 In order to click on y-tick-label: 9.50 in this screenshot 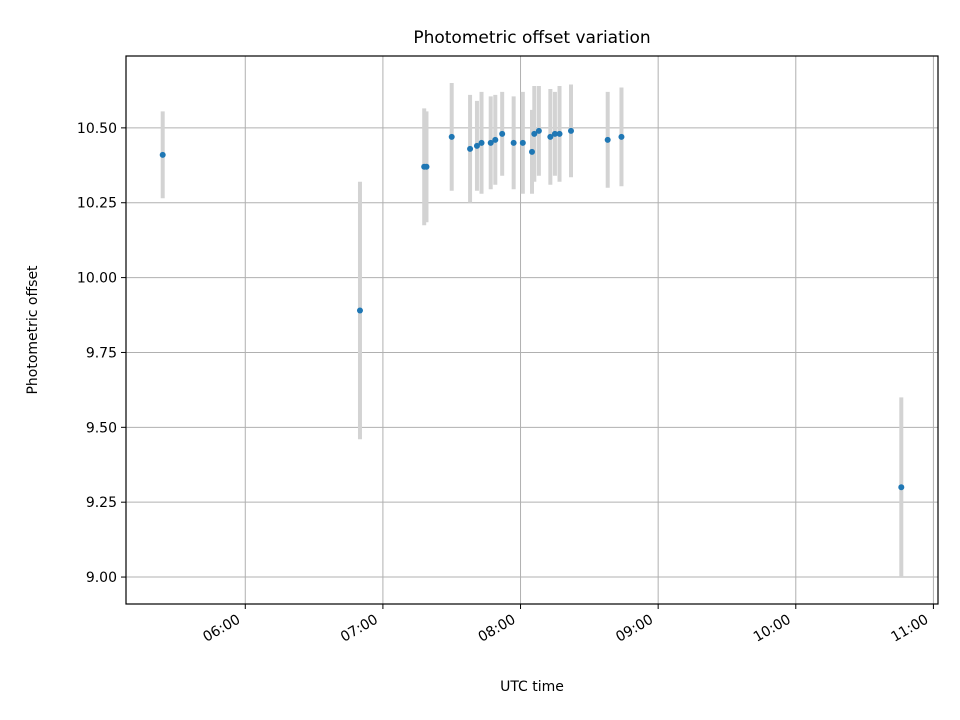, I will do `click(101, 428)`.